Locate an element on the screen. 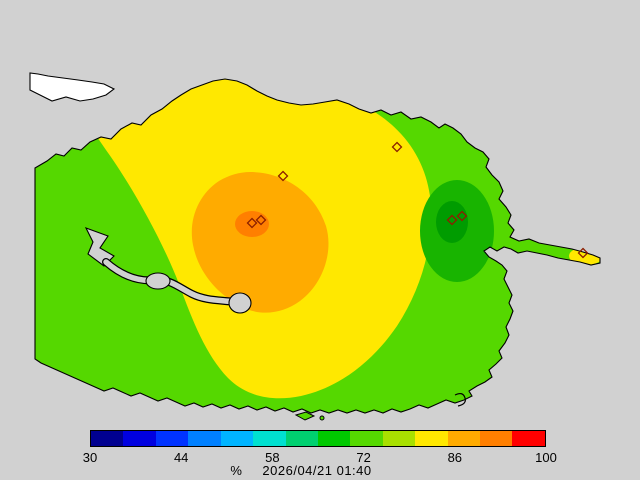 The image size is (640, 480). humidity-colorbar is located at coordinates (318, 438).